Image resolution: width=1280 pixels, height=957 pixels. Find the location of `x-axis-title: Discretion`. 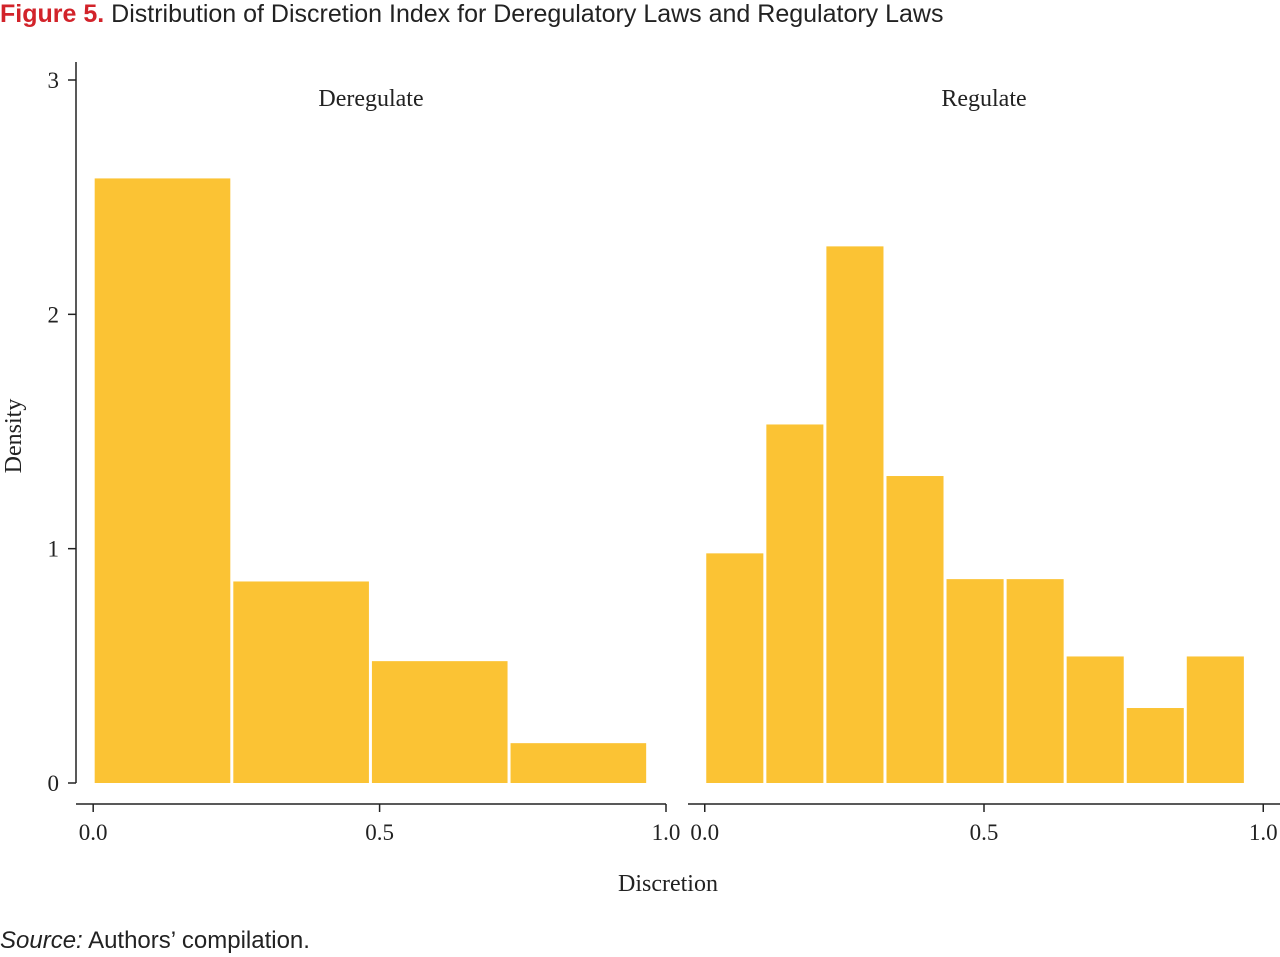

x-axis-title: Discretion is located at coordinates (668, 884).